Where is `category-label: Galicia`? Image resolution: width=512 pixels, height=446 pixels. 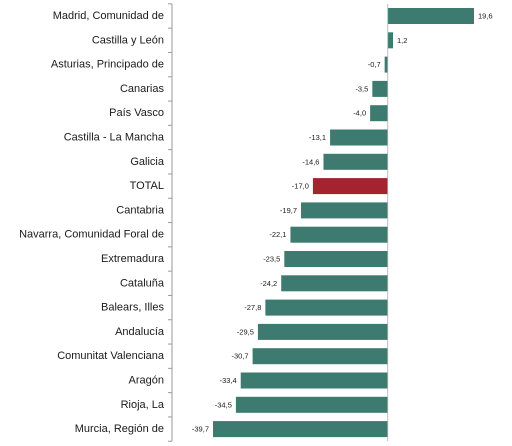 category-label: Galicia is located at coordinates (147, 162).